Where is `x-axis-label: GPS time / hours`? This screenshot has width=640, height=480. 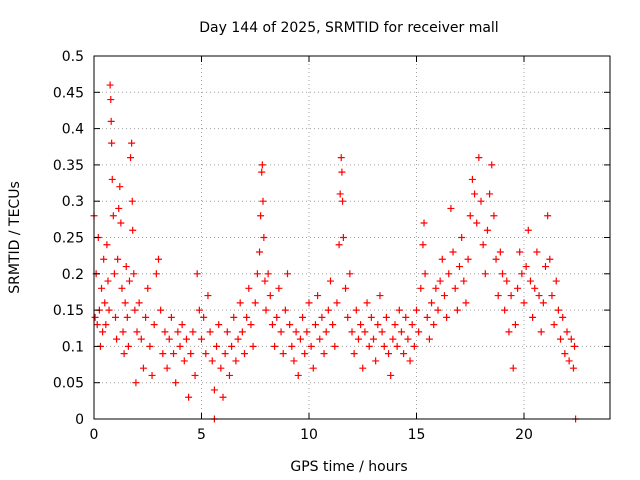
x-axis-label: GPS time / hours is located at coordinates (348, 467).